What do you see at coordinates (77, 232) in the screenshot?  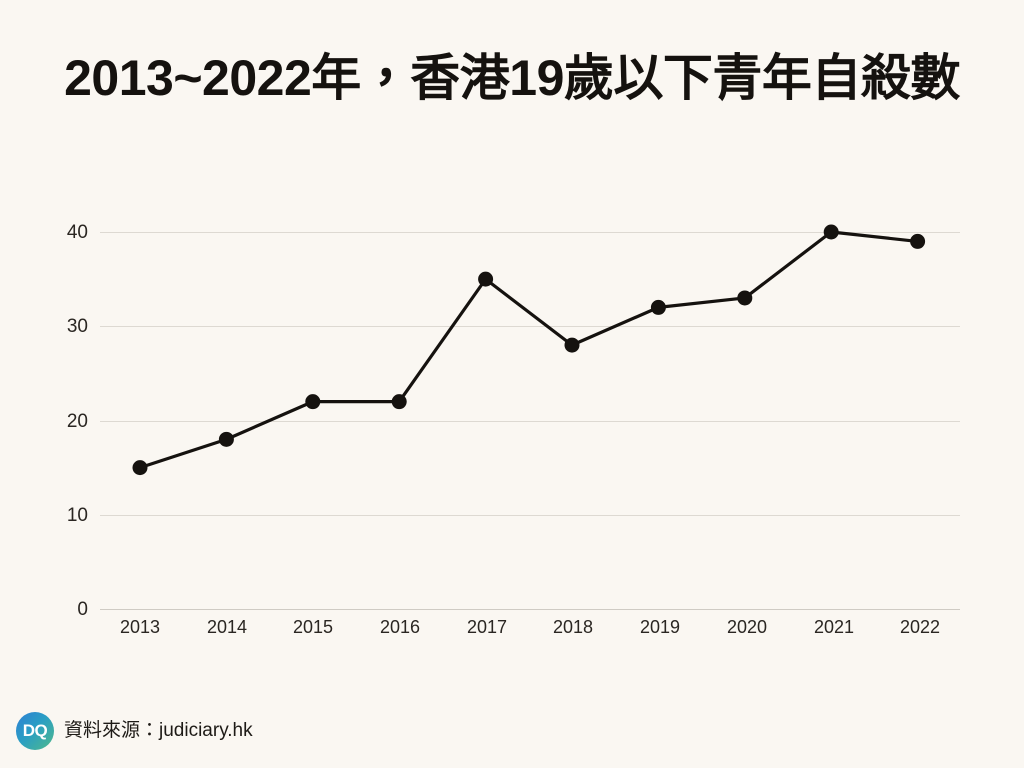 I see `y-tick-label-40: 40` at bounding box center [77, 232].